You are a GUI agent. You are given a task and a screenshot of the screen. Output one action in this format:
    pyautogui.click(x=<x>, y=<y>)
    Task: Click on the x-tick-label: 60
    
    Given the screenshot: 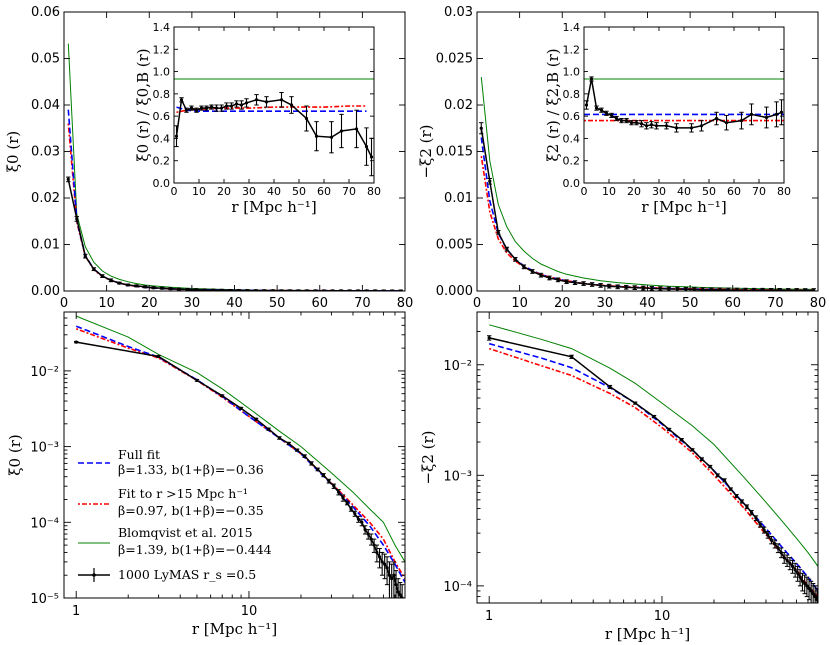 What is the action you would take?
    pyautogui.click(x=734, y=191)
    